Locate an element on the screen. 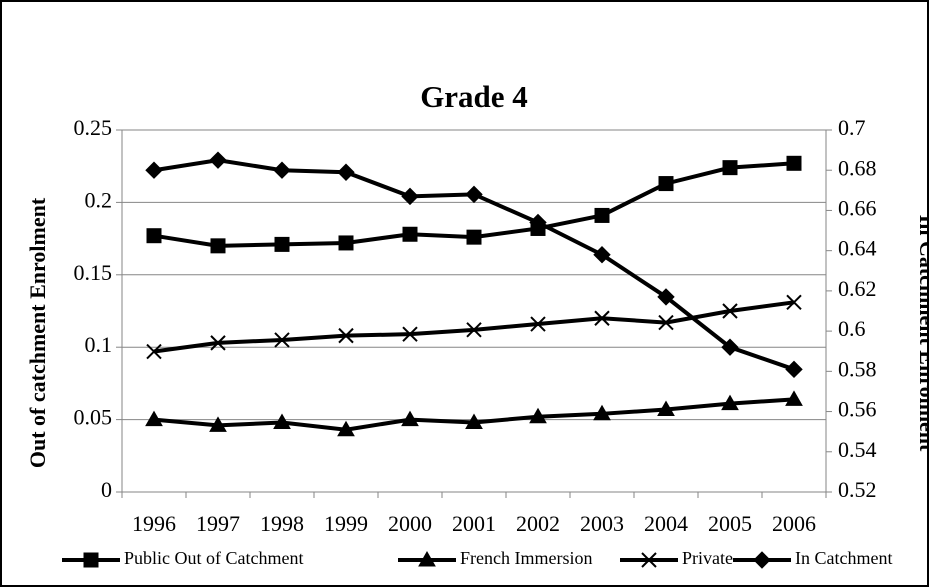 The height and width of the screenshot is (587, 929). y2-tick-label: 0.54 is located at coordinates (857, 449).